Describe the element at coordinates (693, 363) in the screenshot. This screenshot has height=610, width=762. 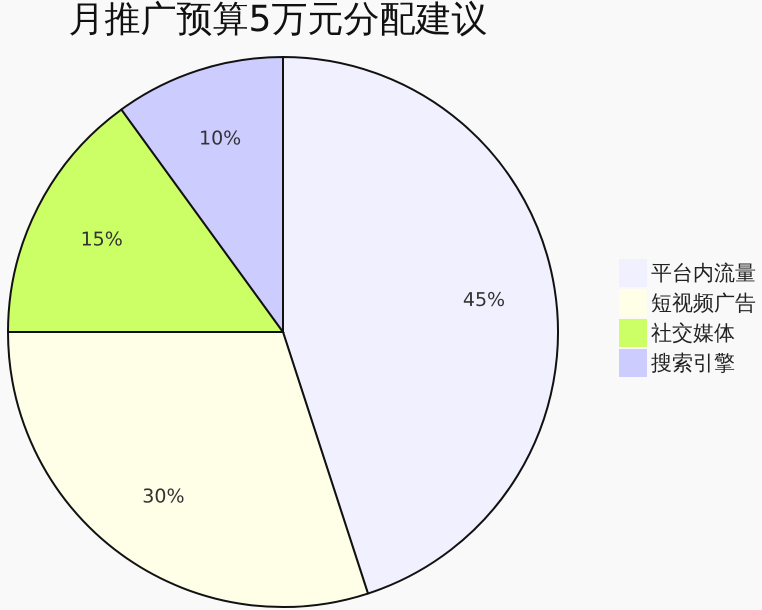
I see `legend-label: 搜索引擎` at that location.